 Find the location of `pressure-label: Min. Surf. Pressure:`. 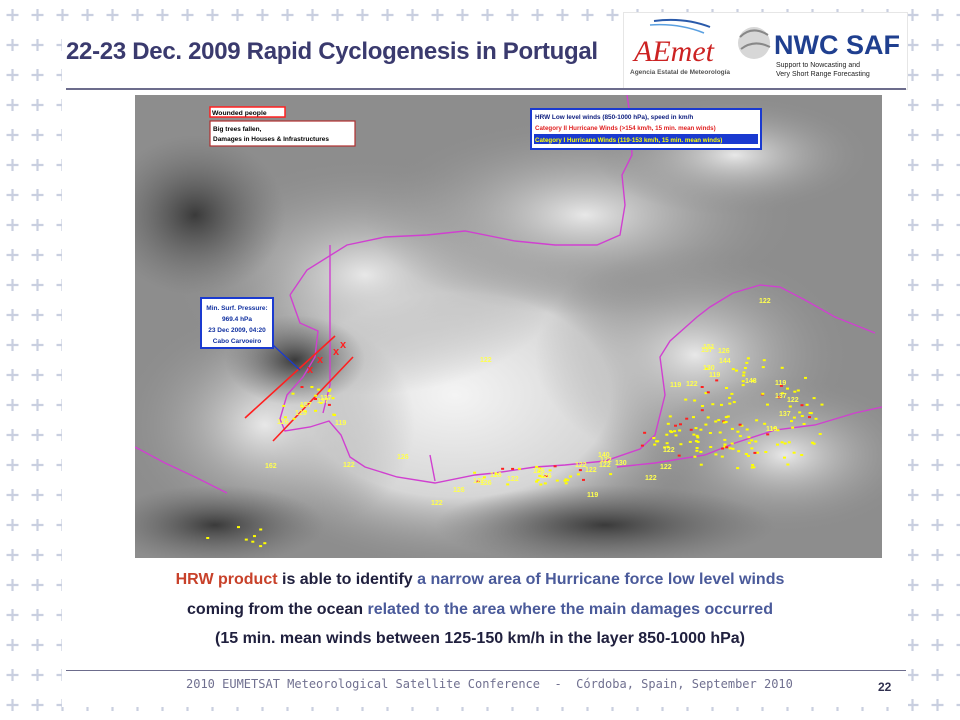

pressure-label: Min. Surf. Pressure: is located at coordinates (236, 308).